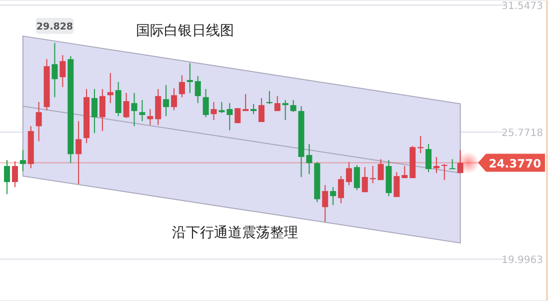 The width and height of the screenshot is (550, 301). Describe the element at coordinates (522, 6) in the screenshot. I see `y-tick-label: 31.5473` at that location.